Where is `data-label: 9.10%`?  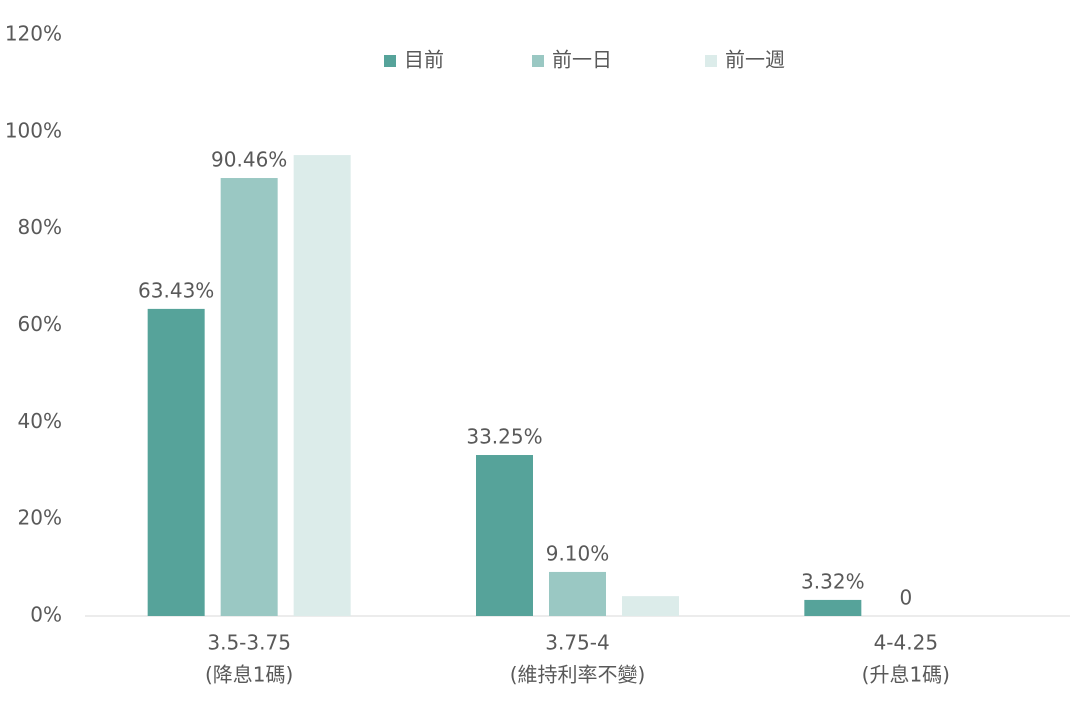 data-label: 9.10% is located at coordinates (578, 553).